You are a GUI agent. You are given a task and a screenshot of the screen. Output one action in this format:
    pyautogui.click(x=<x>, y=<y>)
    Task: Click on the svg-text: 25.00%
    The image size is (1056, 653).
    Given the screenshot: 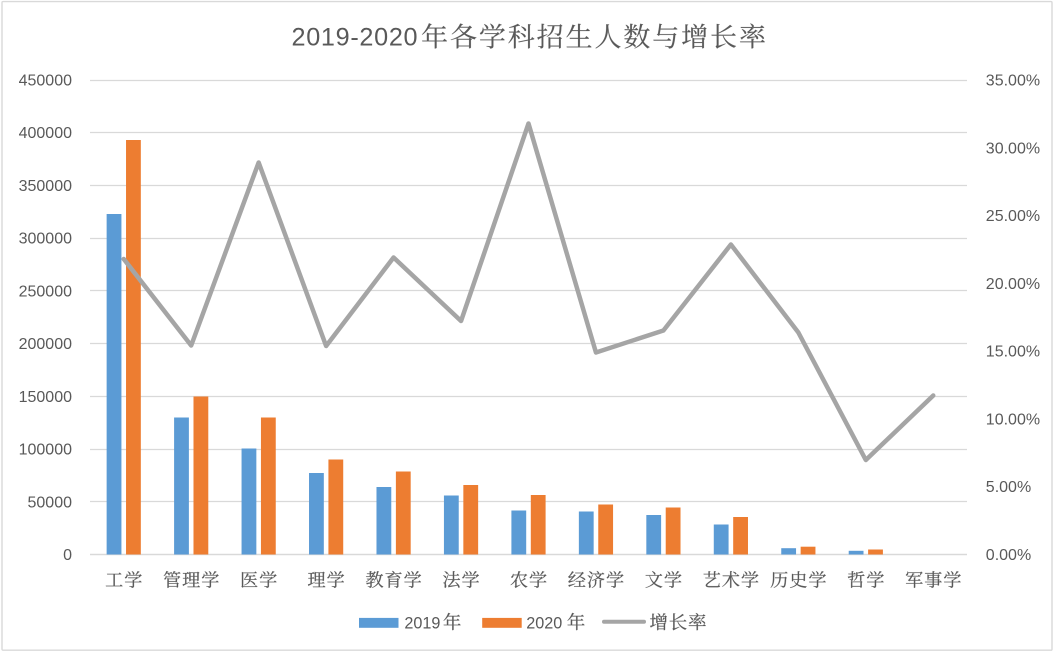 What is the action you would take?
    pyautogui.click(x=1013, y=216)
    